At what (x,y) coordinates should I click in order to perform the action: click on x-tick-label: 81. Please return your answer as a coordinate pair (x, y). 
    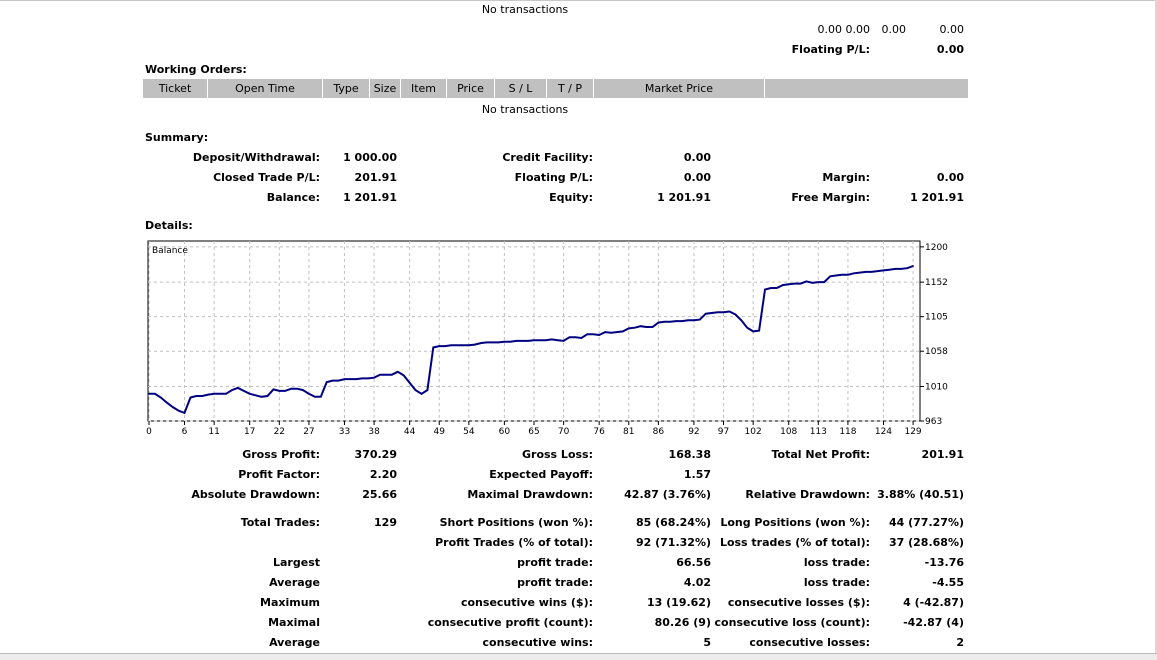
    Looking at the image, I should click on (628, 431).